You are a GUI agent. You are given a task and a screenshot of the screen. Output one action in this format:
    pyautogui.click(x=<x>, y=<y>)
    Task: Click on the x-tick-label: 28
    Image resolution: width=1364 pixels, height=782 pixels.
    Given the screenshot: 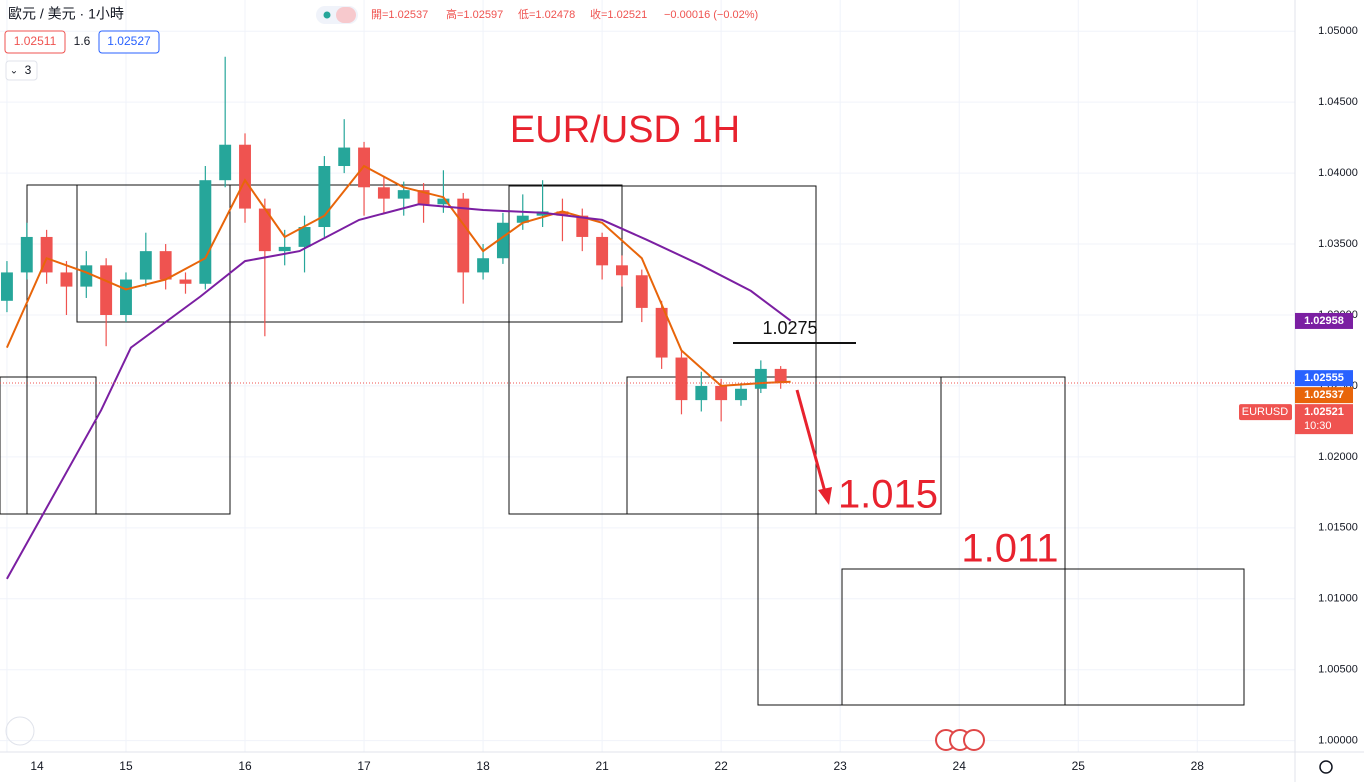 What is the action you would take?
    pyautogui.click(x=1198, y=766)
    